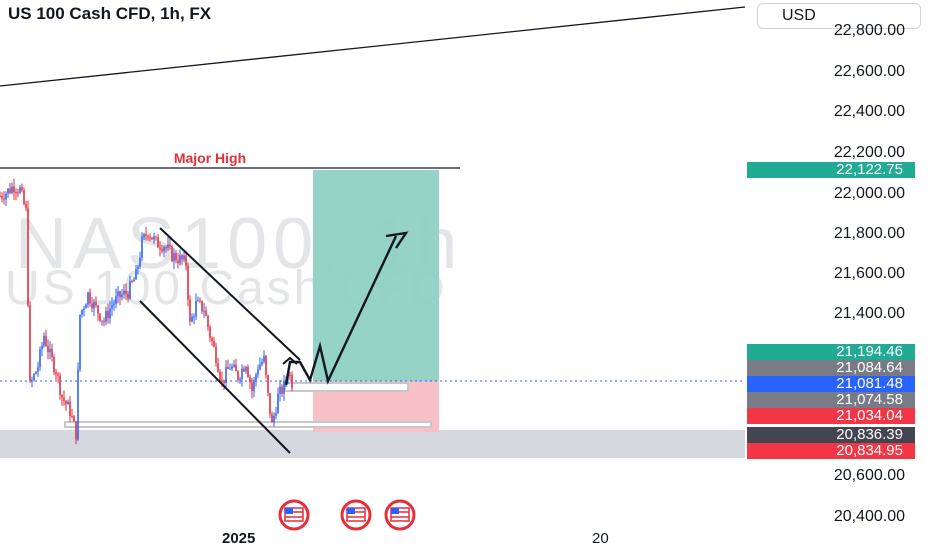 This screenshot has width=932, height=550. I want to click on trend-line, so click(373, 46).